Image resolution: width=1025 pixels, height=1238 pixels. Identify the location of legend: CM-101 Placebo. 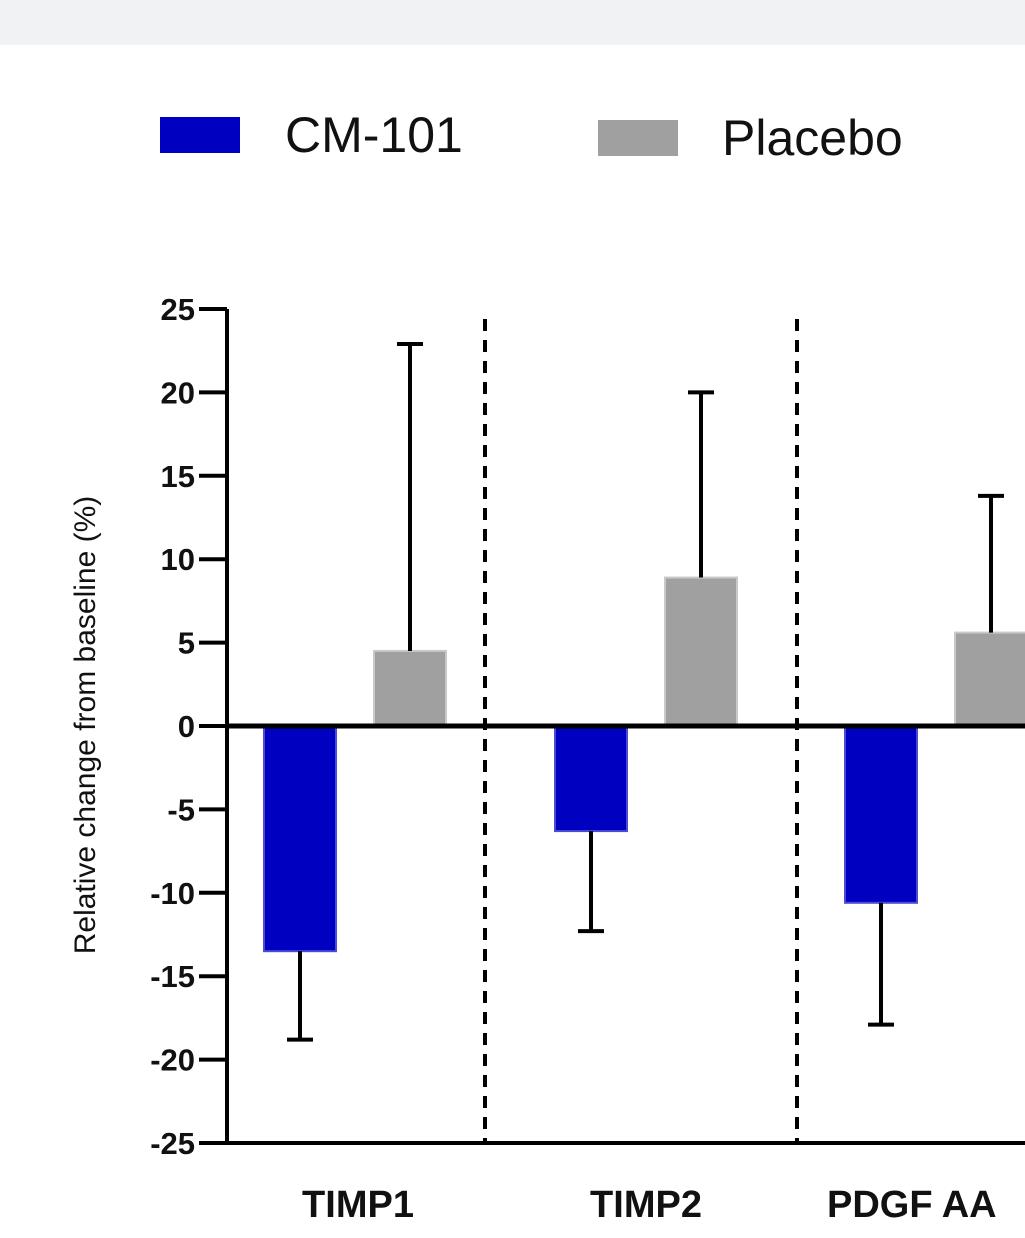
(531, 136).